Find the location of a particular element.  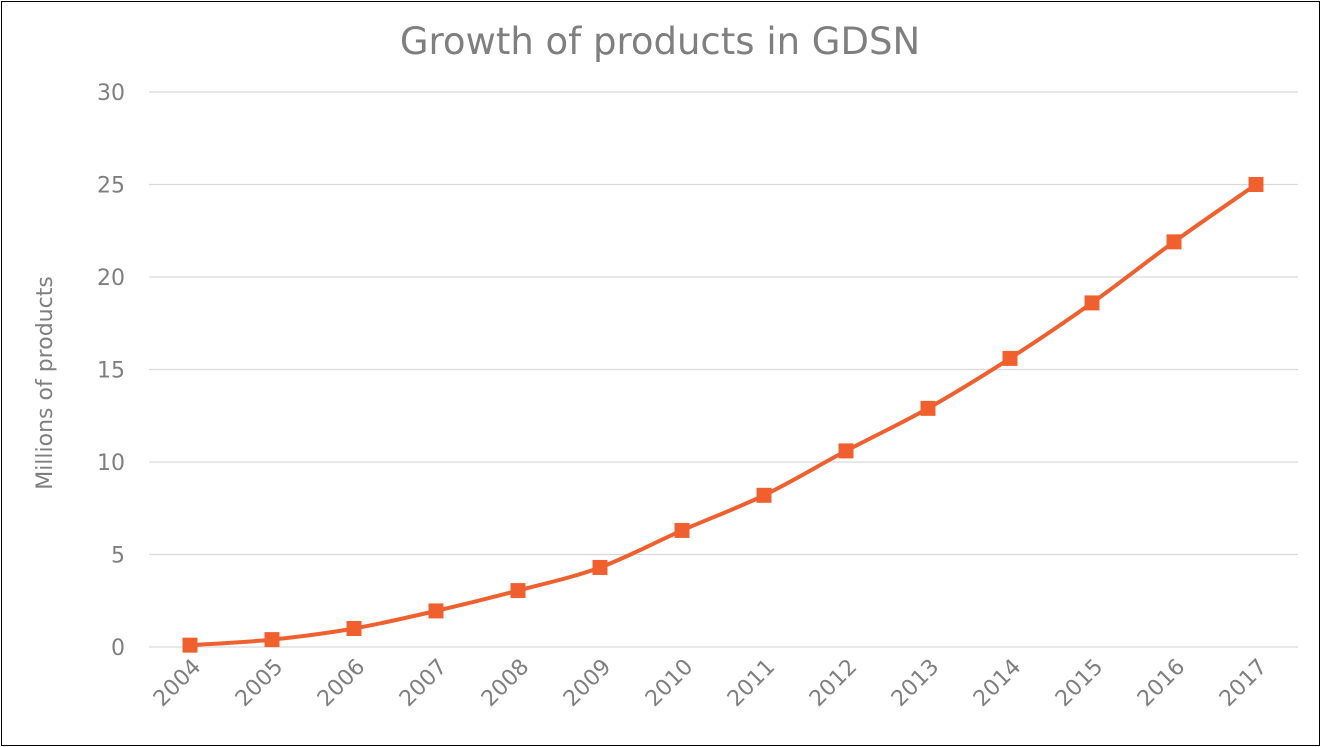

x-tick-label: 2011 is located at coordinates (751, 683).